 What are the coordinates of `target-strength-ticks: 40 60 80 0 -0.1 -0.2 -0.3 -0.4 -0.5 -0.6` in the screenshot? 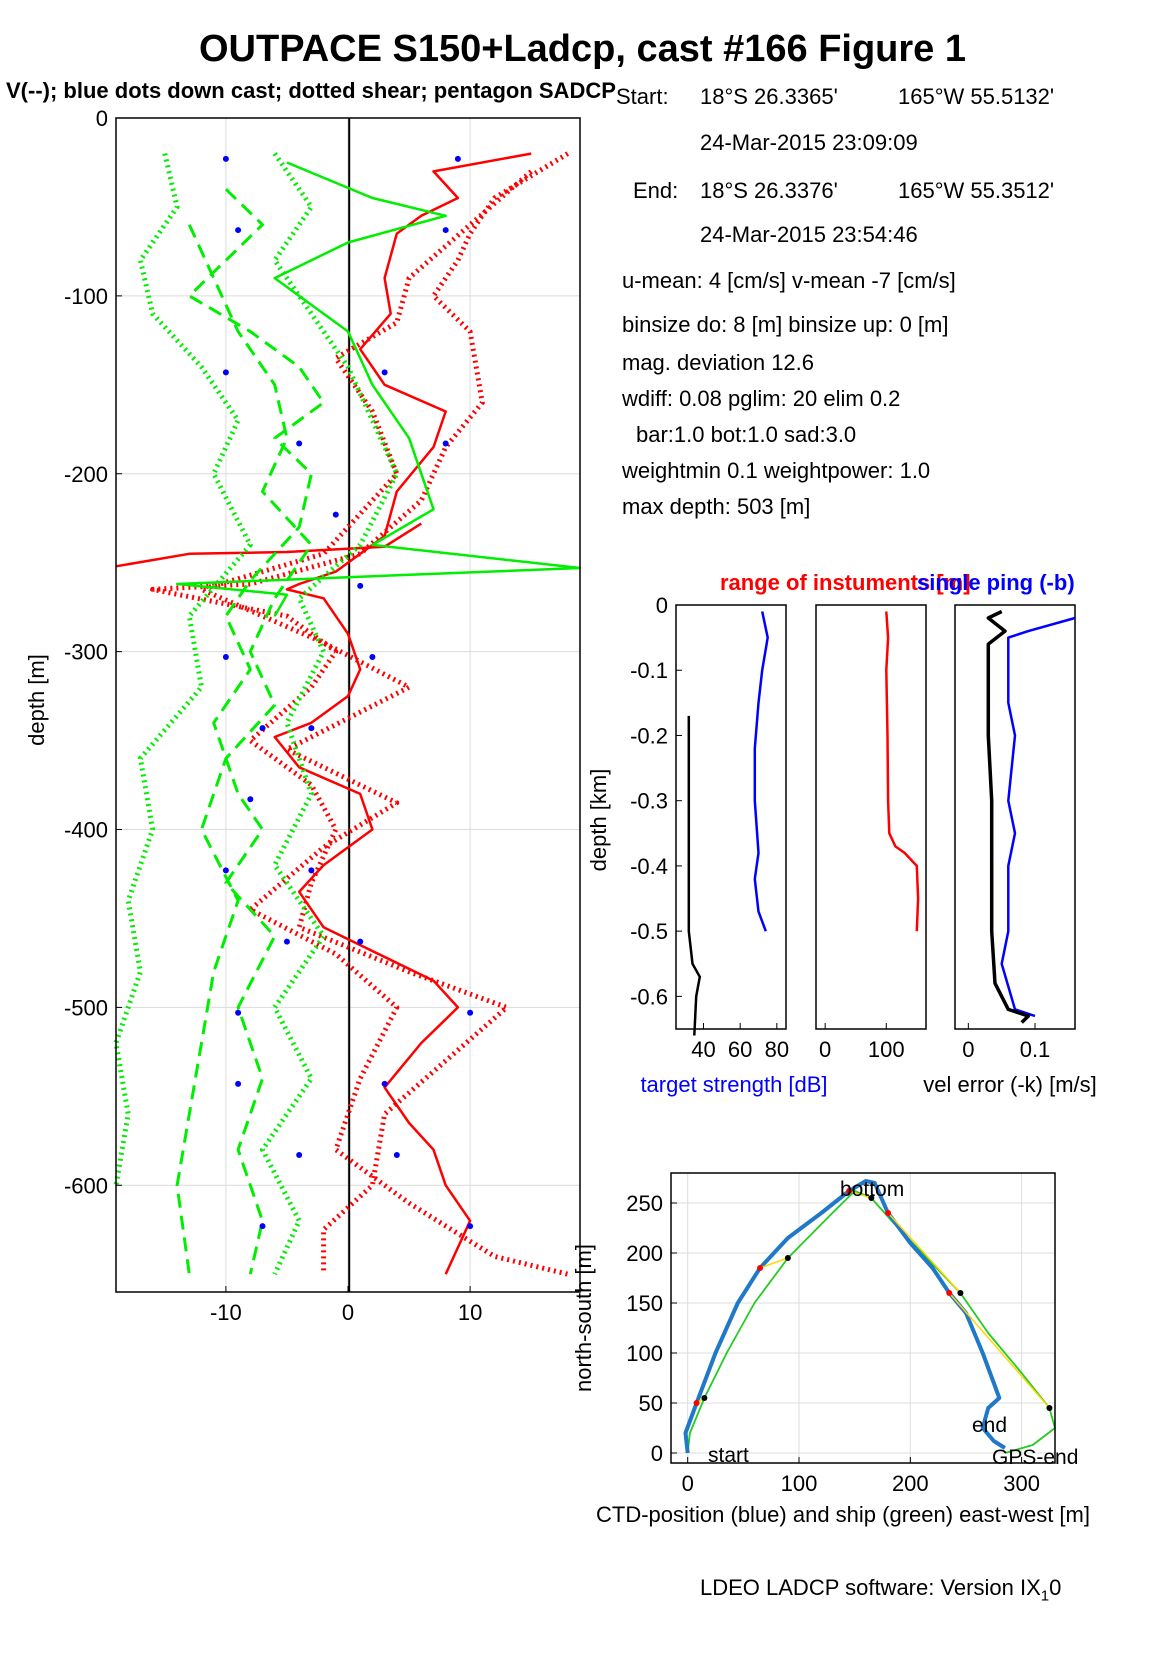 It's located at (709, 827).